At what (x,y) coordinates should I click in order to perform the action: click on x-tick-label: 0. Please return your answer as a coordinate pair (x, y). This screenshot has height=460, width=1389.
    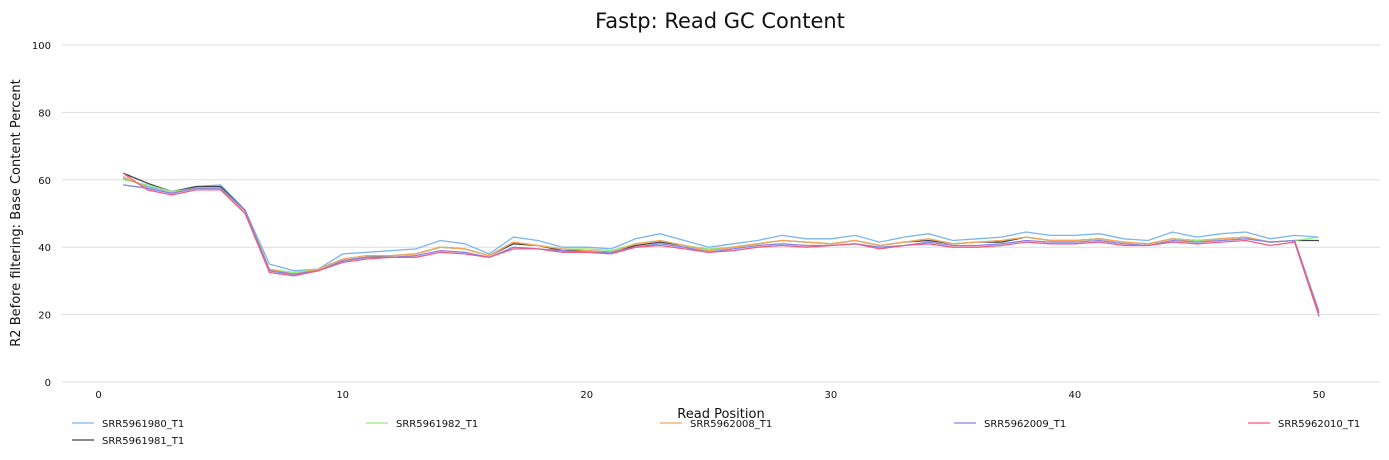
    Looking at the image, I should click on (98, 395).